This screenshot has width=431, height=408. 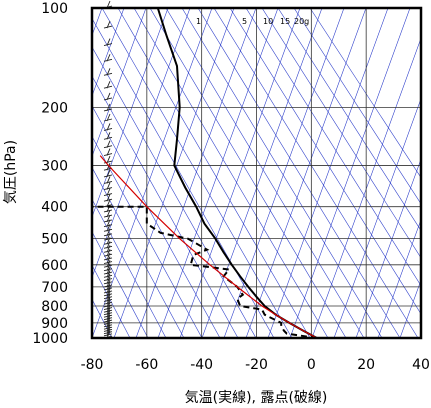 What do you see at coordinates (54, 166) in the screenshot?
I see `y-tick-label: 300` at bounding box center [54, 166].